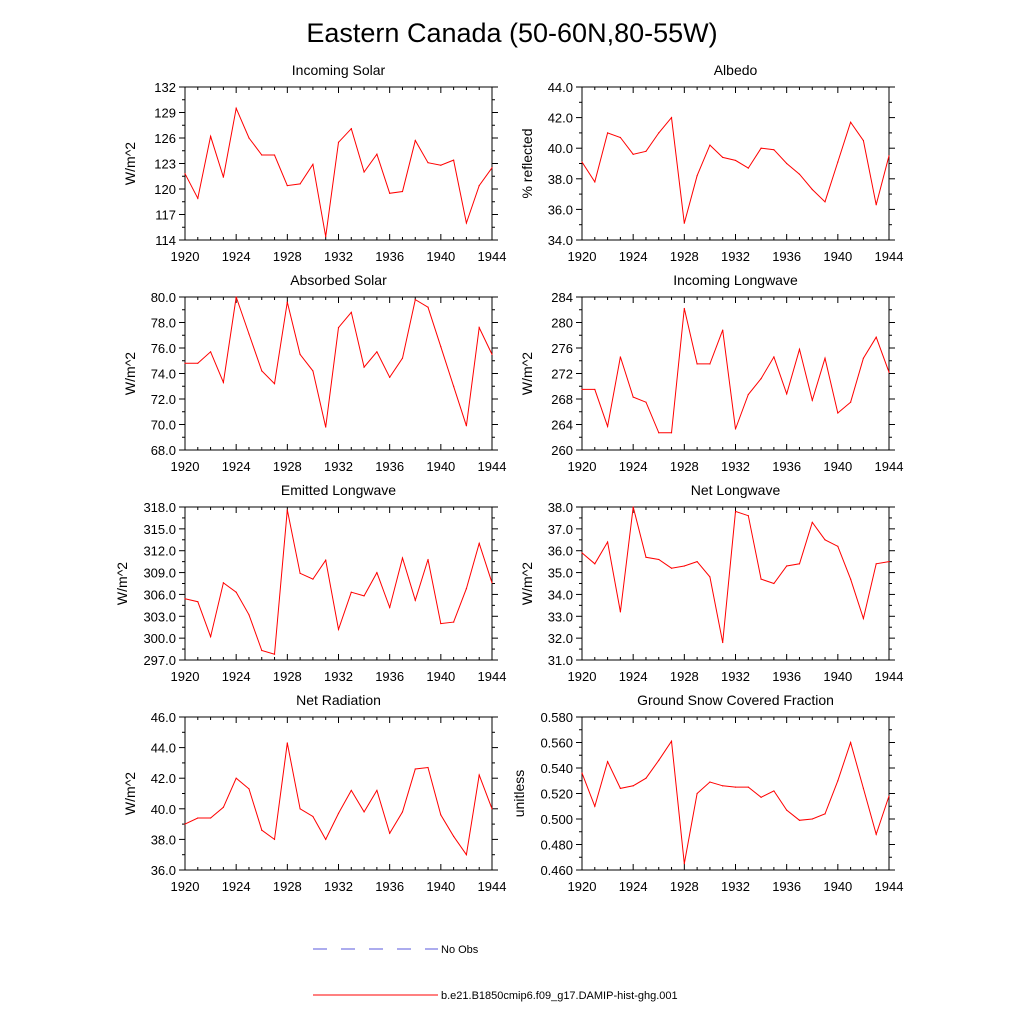  I want to click on y-tick-label: 70.0, so click(163, 425).